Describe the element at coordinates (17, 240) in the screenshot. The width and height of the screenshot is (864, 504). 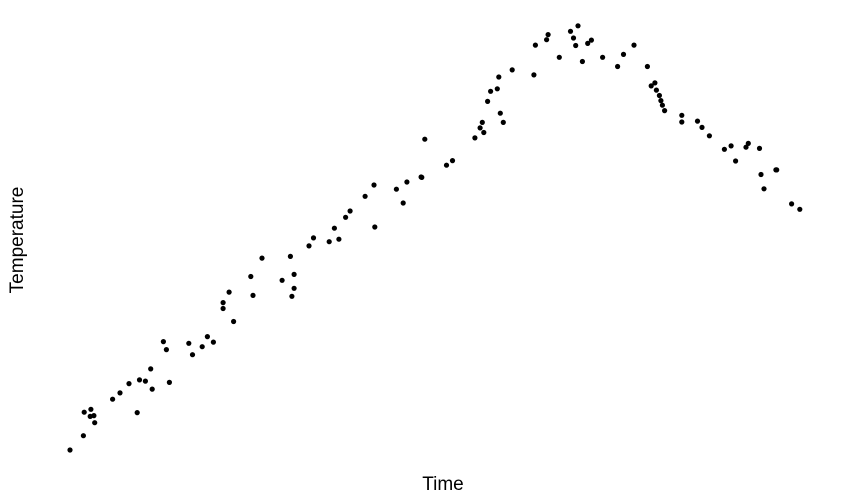
I see `y-axis-label: Temperature` at that location.